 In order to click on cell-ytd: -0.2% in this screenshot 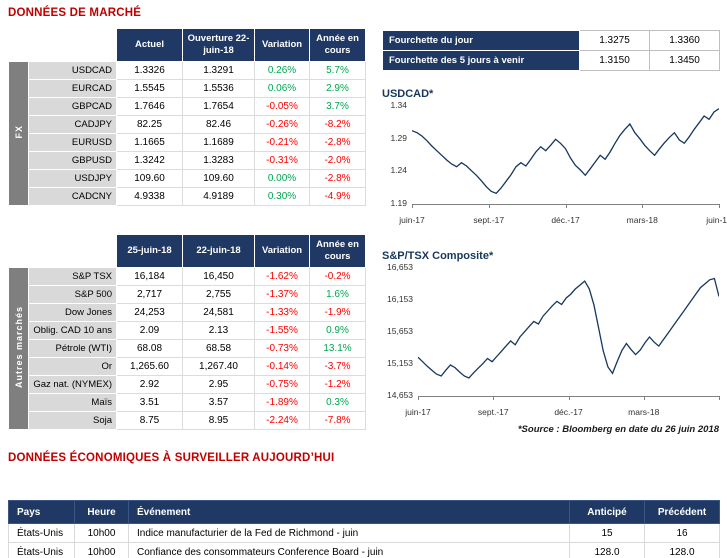, I will do `click(337, 276)`.